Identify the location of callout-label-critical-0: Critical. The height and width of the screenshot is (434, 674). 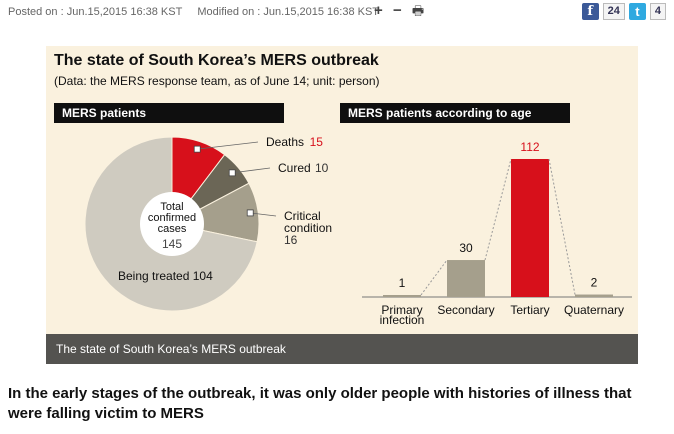
(302, 216).